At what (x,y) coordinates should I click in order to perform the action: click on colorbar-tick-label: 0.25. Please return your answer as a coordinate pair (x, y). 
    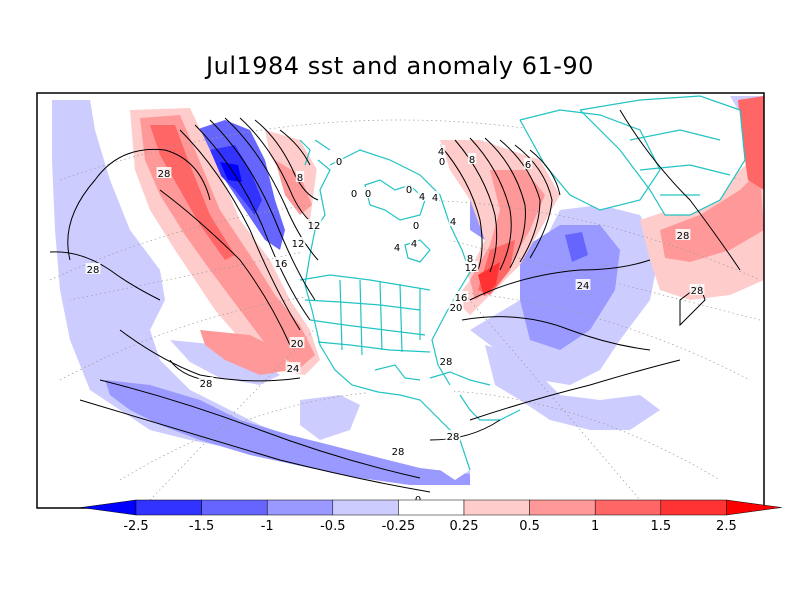
    Looking at the image, I should click on (464, 526).